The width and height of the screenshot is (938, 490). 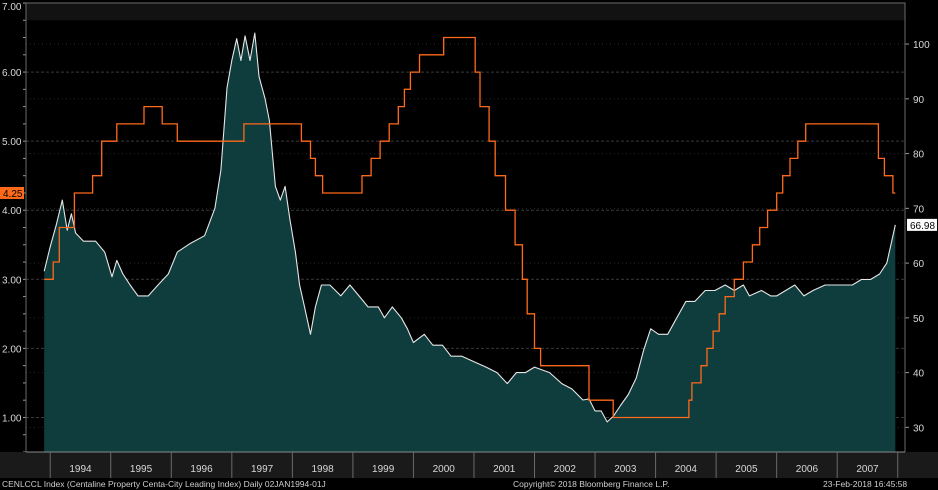 What do you see at coordinates (465, 12) in the screenshot?
I see `plot-top-band` at bounding box center [465, 12].